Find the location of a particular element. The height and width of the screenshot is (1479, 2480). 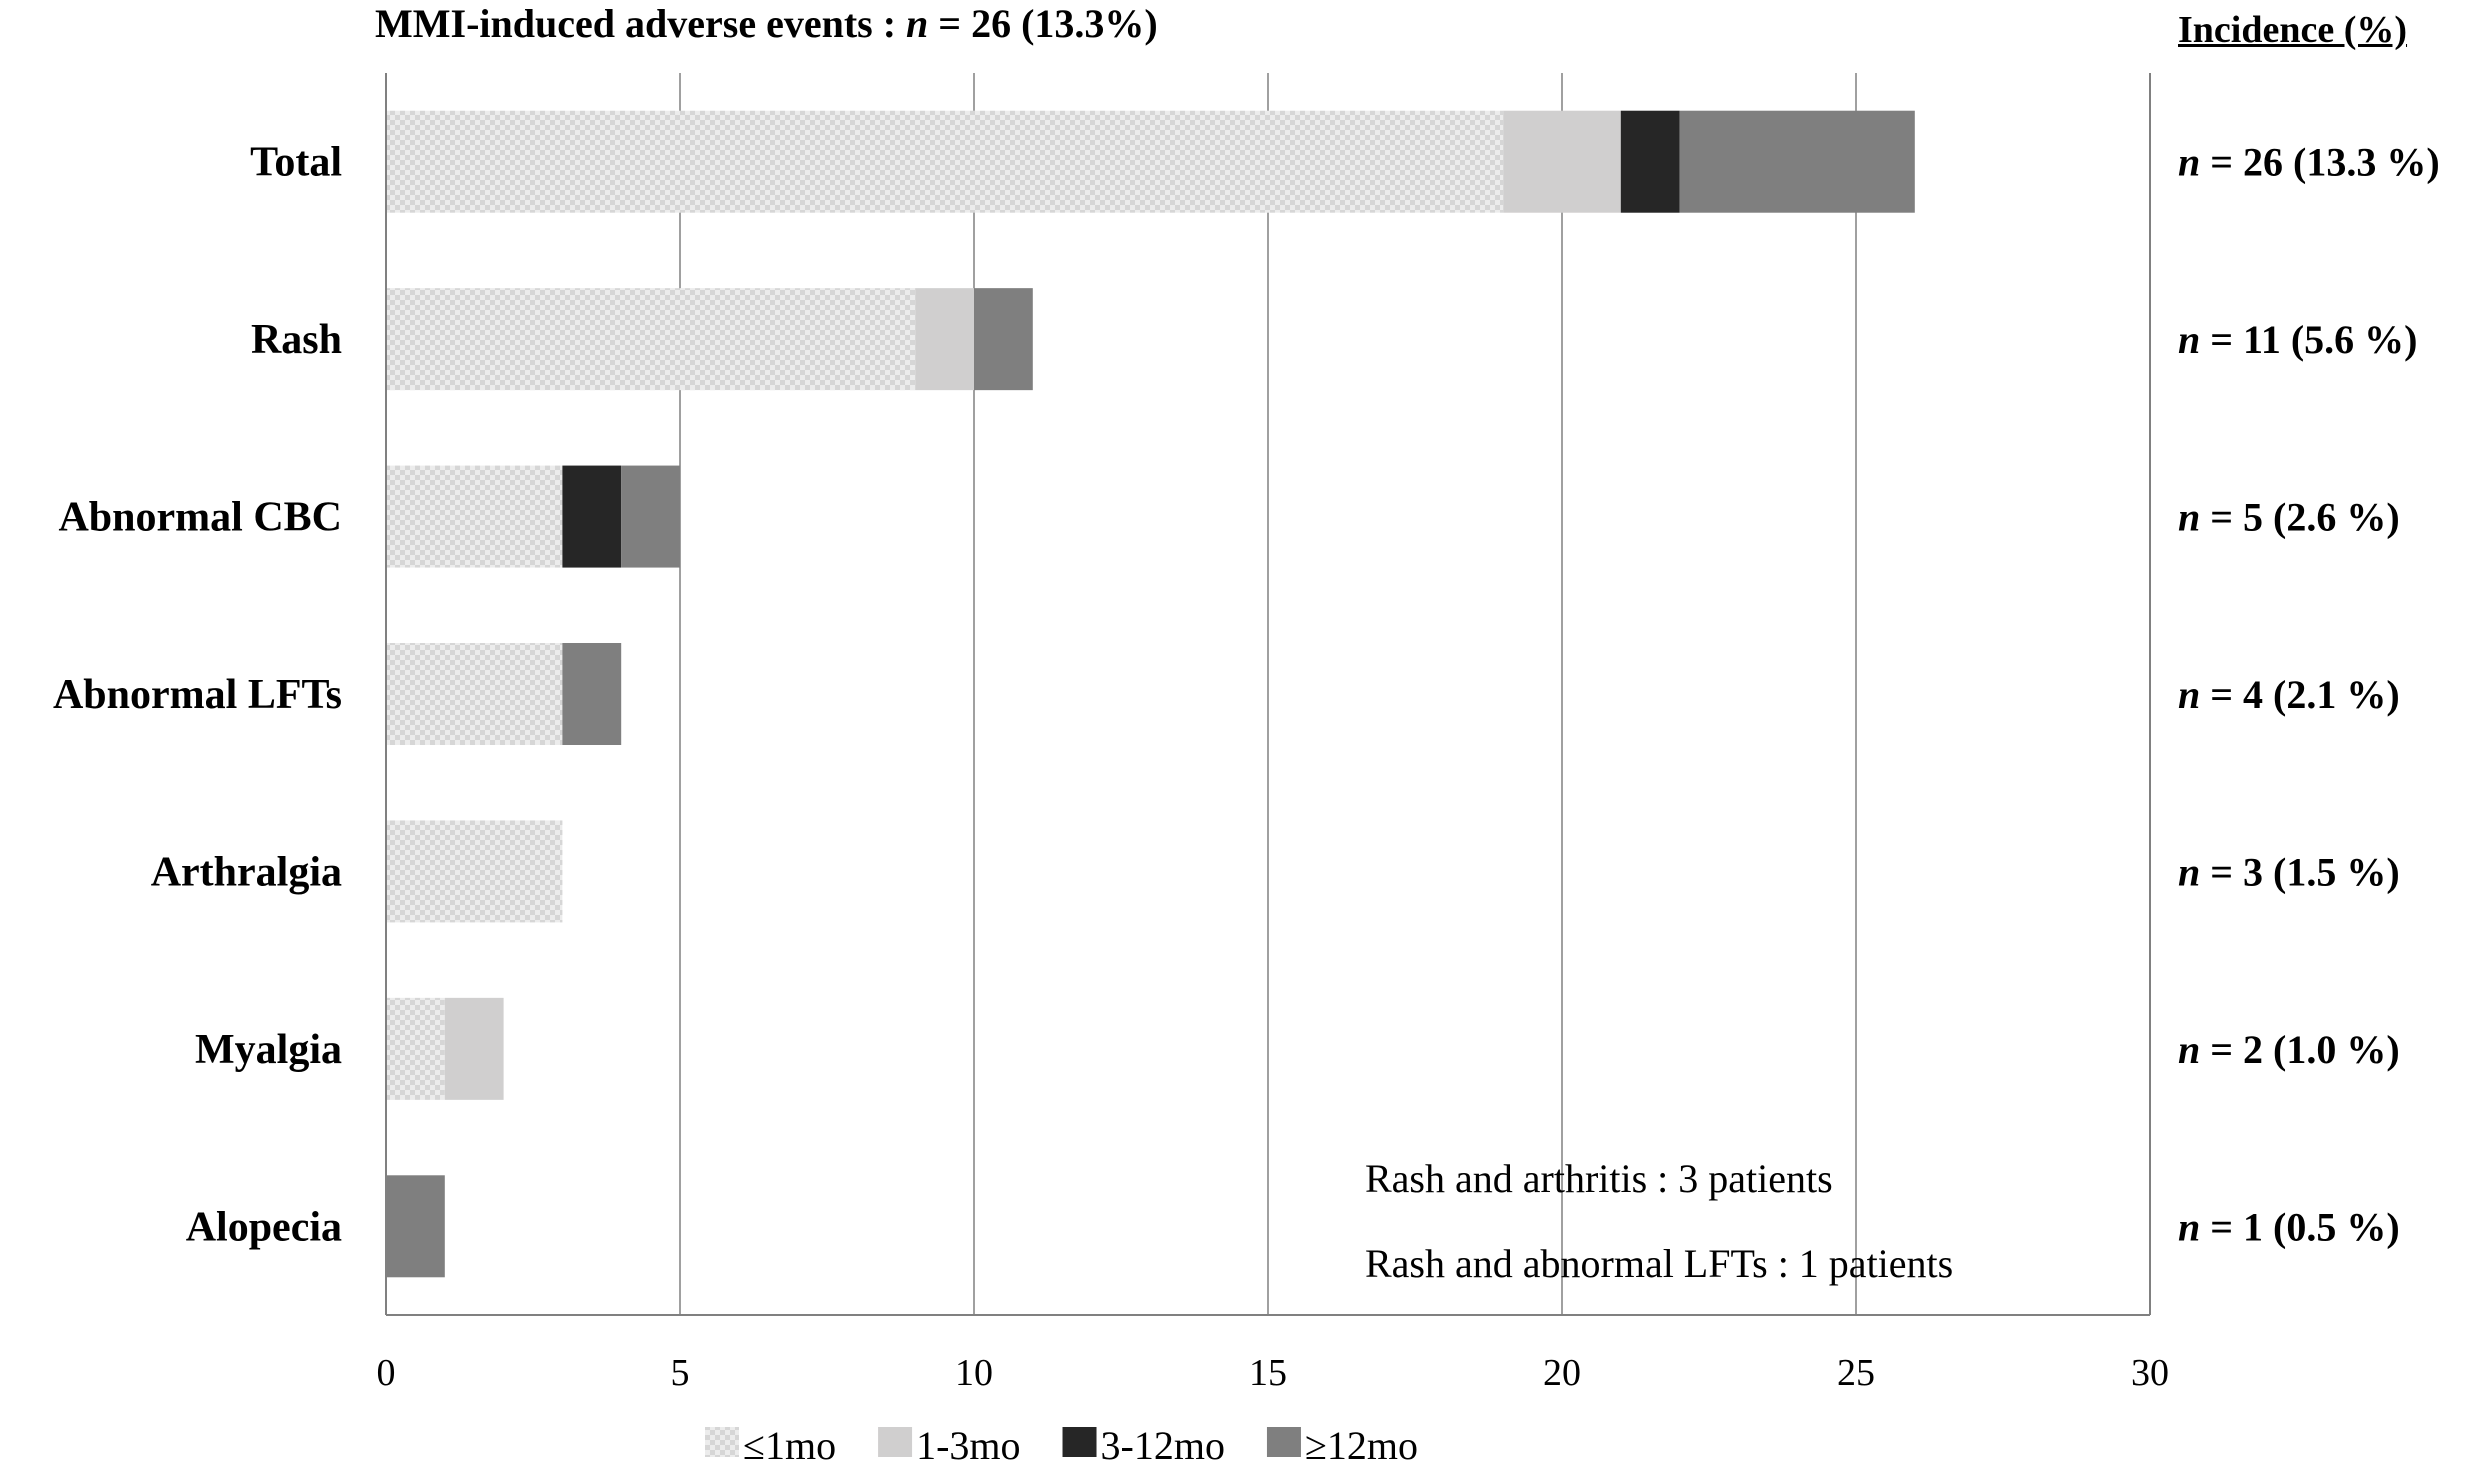

legend-label-ge12: ≥12mo is located at coordinates (1361, 1445).